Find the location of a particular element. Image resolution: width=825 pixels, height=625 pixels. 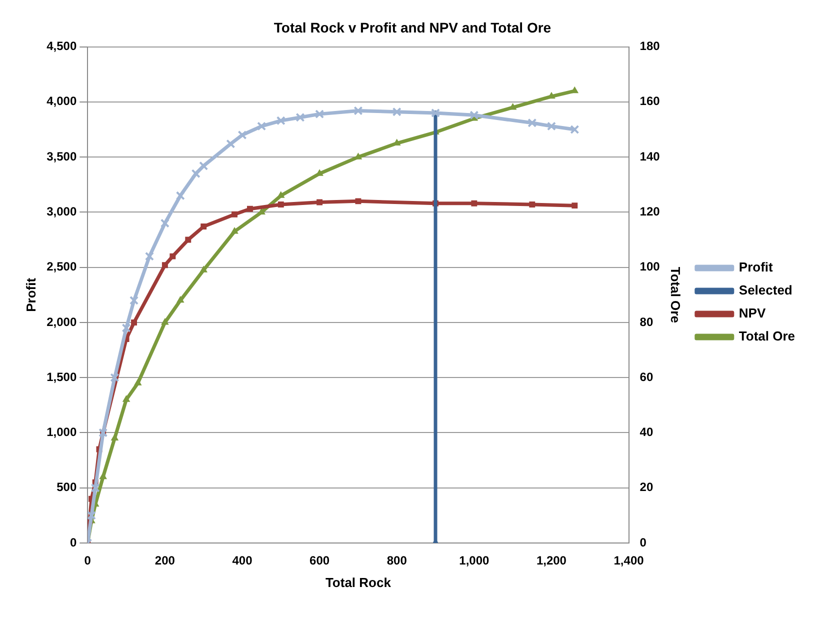

x-axis-title: Total Rock is located at coordinates (358, 582).